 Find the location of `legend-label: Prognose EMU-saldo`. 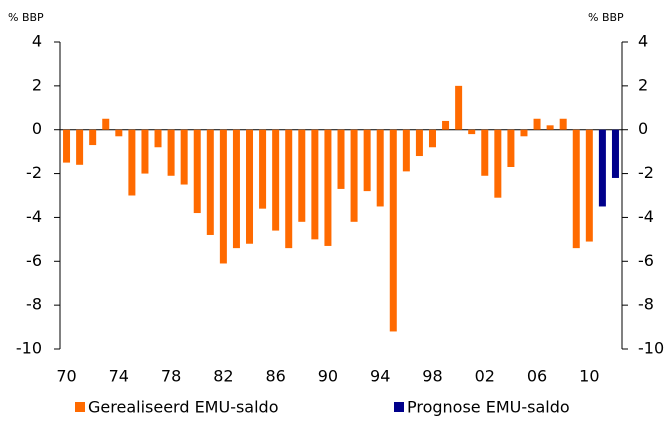

legend-label: Prognose EMU-saldo is located at coordinates (488, 407).